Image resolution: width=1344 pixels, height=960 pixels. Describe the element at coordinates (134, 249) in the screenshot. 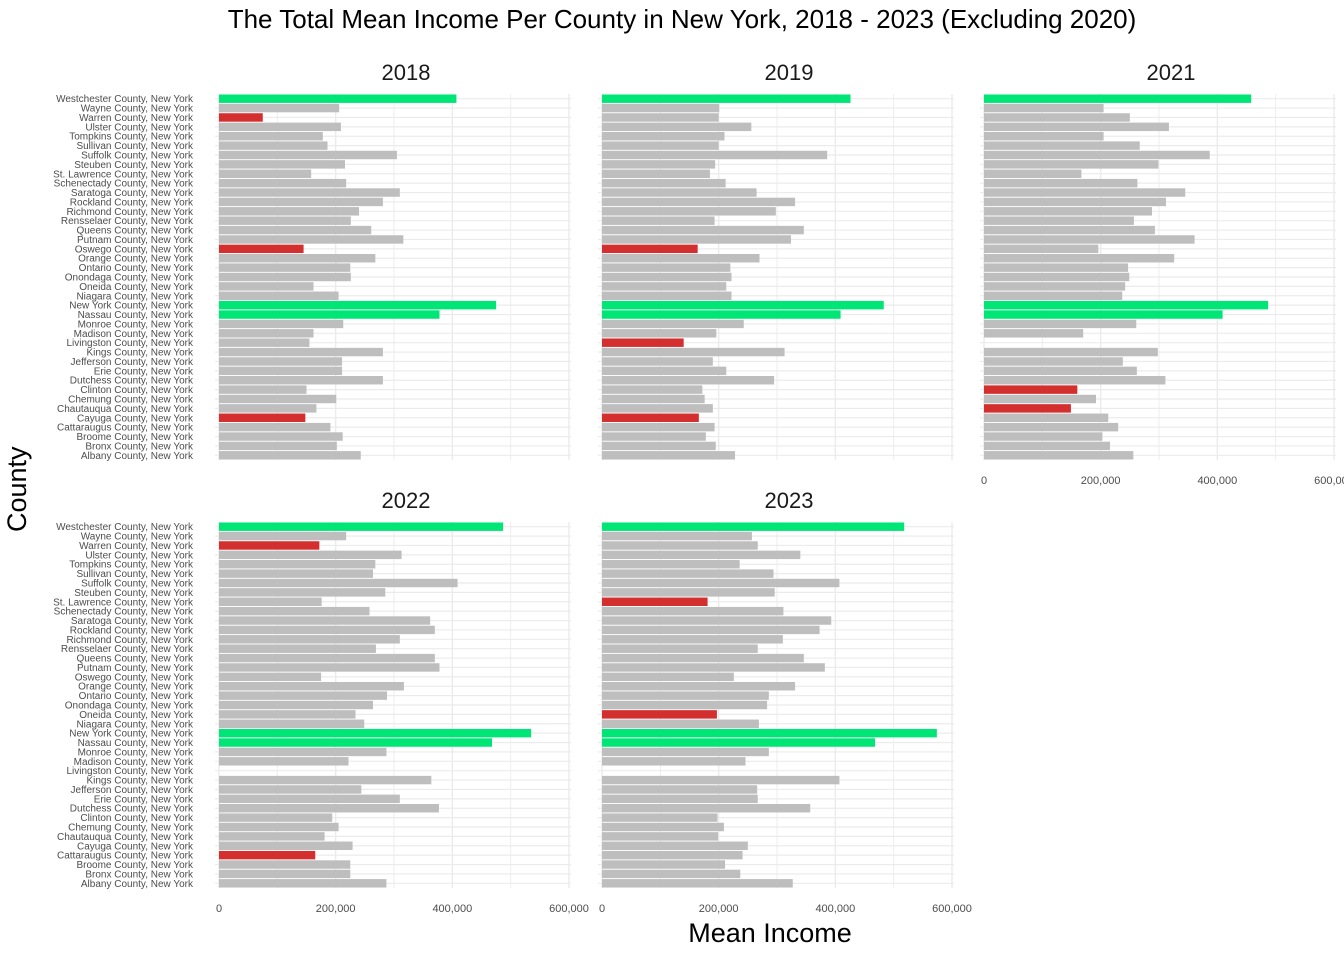

I see `y-tick-label: Oswego County, New York` at that location.